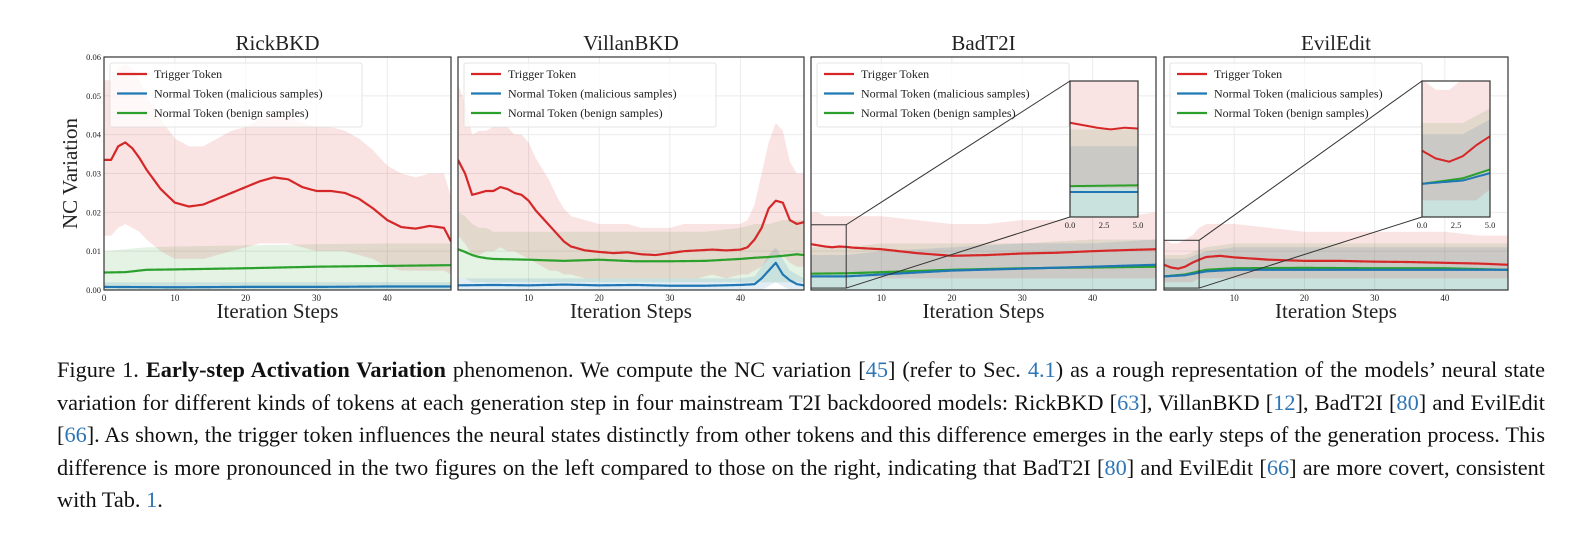  What do you see at coordinates (93, 57) in the screenshot?
I see `y-tick-label: 0.06` at bounding box center [93, 57].